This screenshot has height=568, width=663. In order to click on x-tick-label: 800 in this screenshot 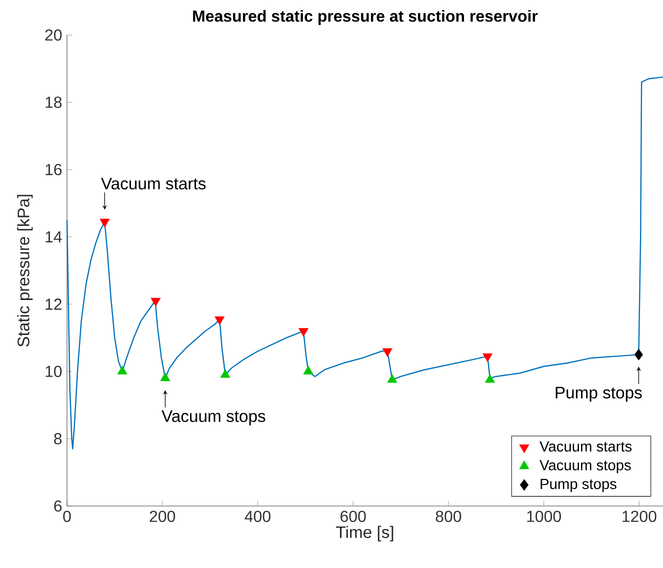, I will do `click(449, 516)`.